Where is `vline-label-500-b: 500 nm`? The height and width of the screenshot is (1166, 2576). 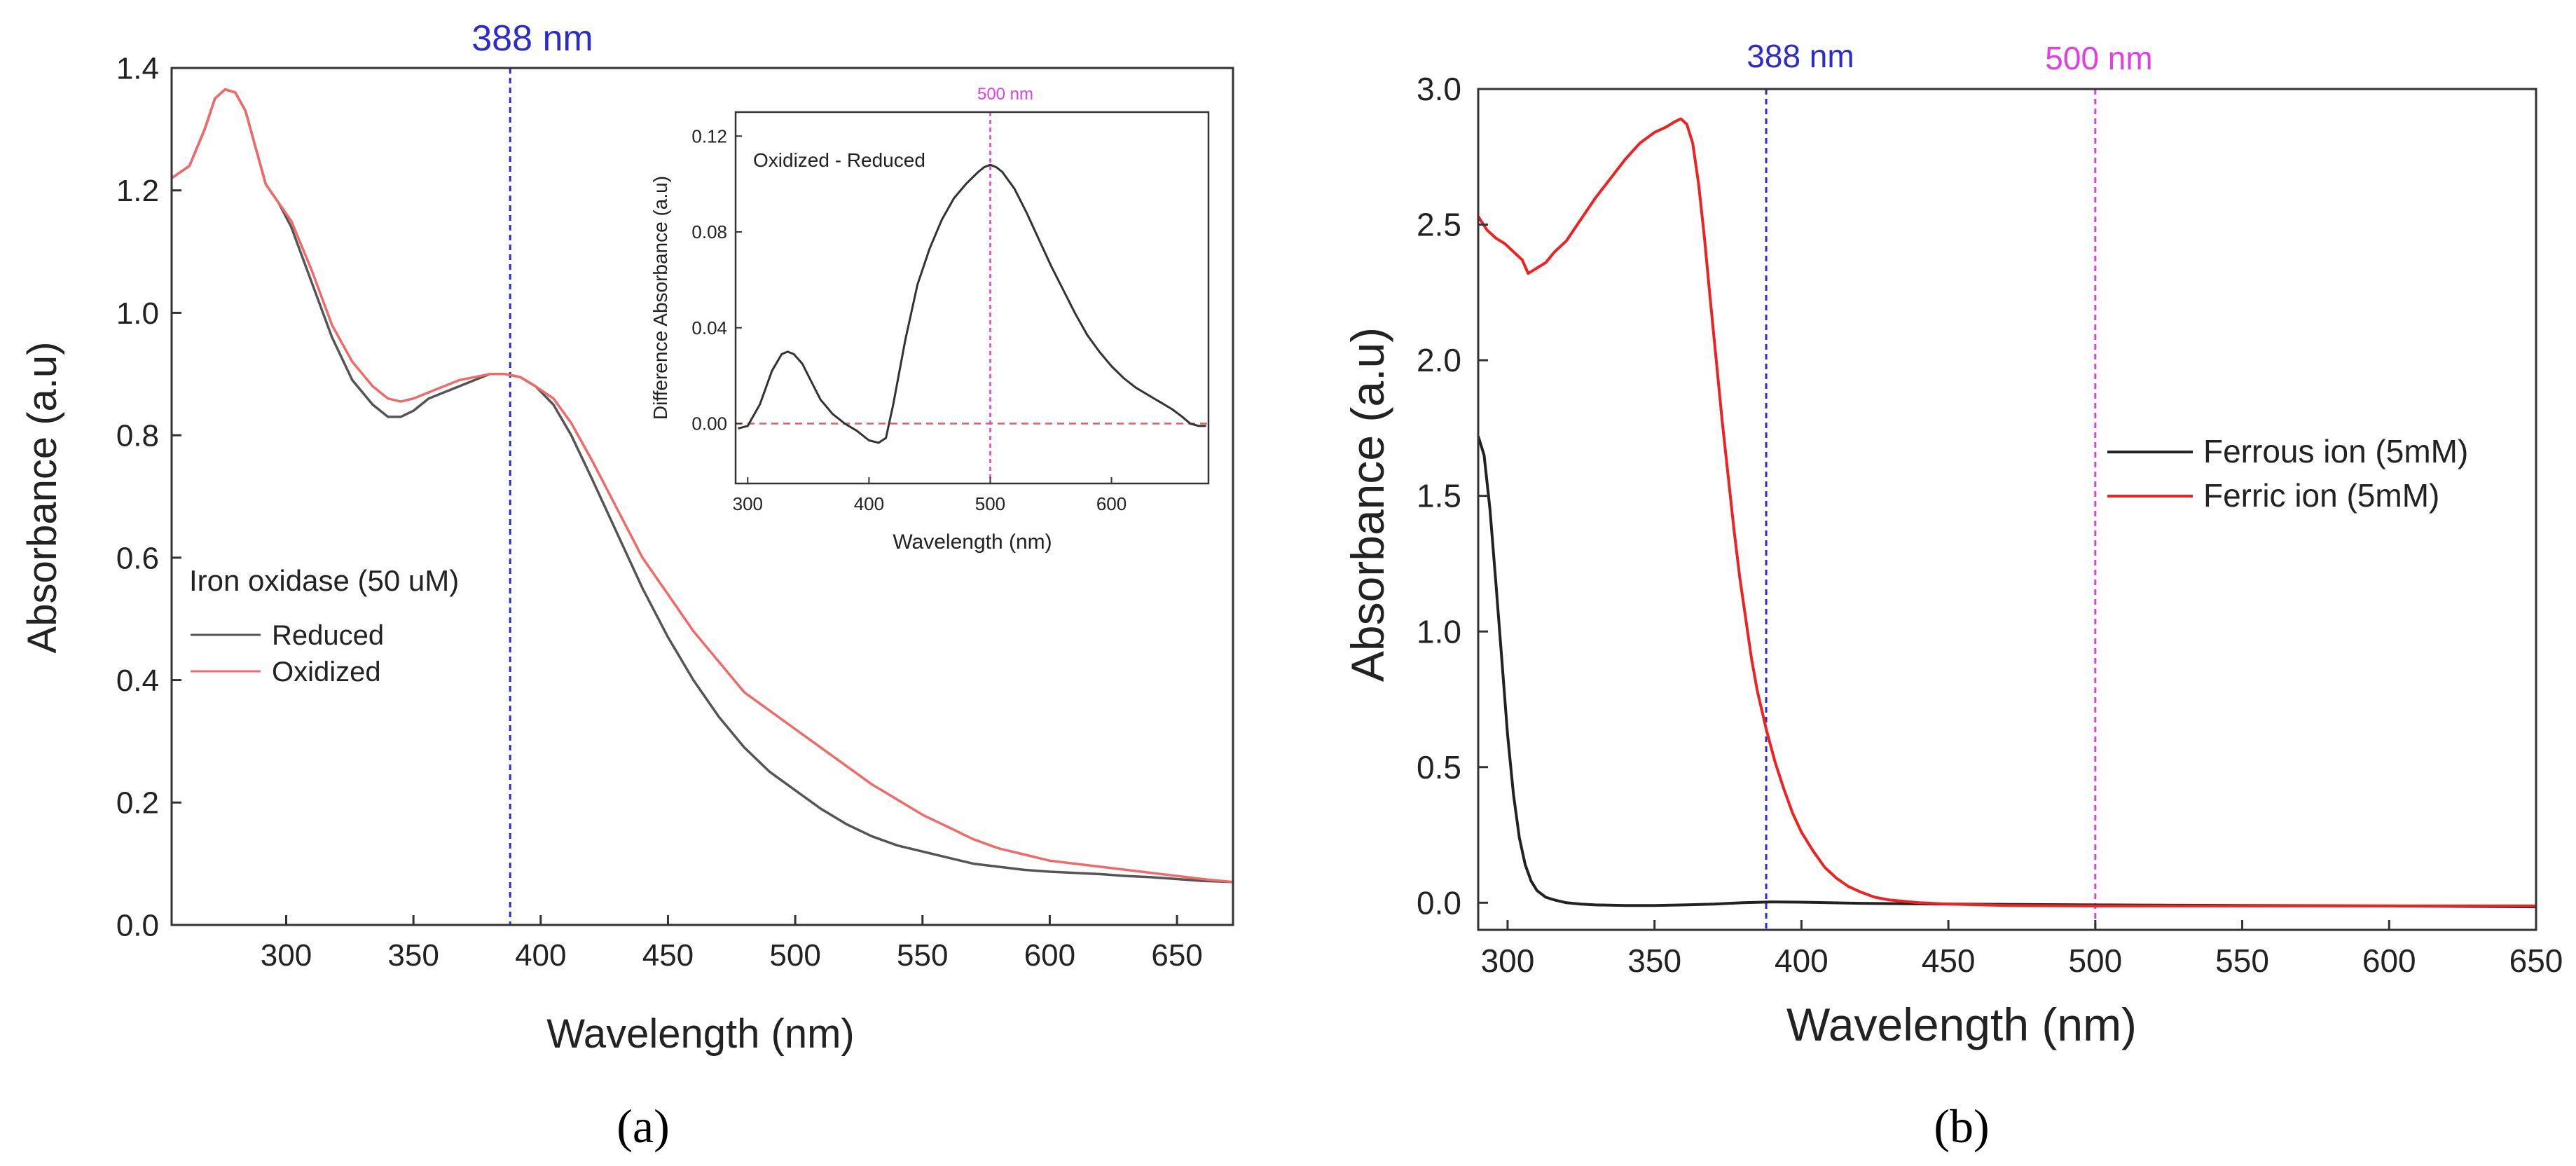 vline-label-500-b: 500 nm is located at coordinates (2098, 58).